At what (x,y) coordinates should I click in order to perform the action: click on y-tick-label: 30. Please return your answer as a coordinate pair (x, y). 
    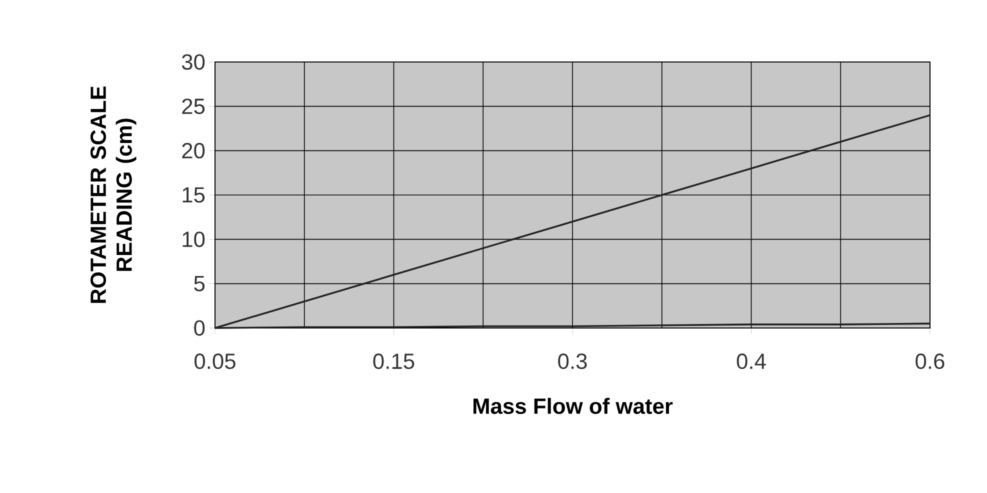
    Looking at the image, I should click on (193, 62).